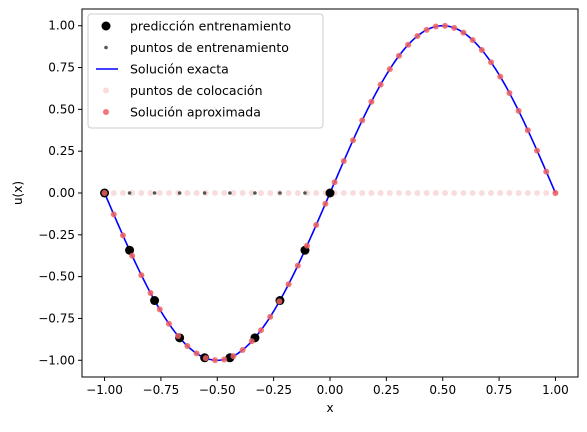 This screenshot has height=432, width=587. I want to click on legend-label-1: puntos de entrenamiento, so click(209, 47).